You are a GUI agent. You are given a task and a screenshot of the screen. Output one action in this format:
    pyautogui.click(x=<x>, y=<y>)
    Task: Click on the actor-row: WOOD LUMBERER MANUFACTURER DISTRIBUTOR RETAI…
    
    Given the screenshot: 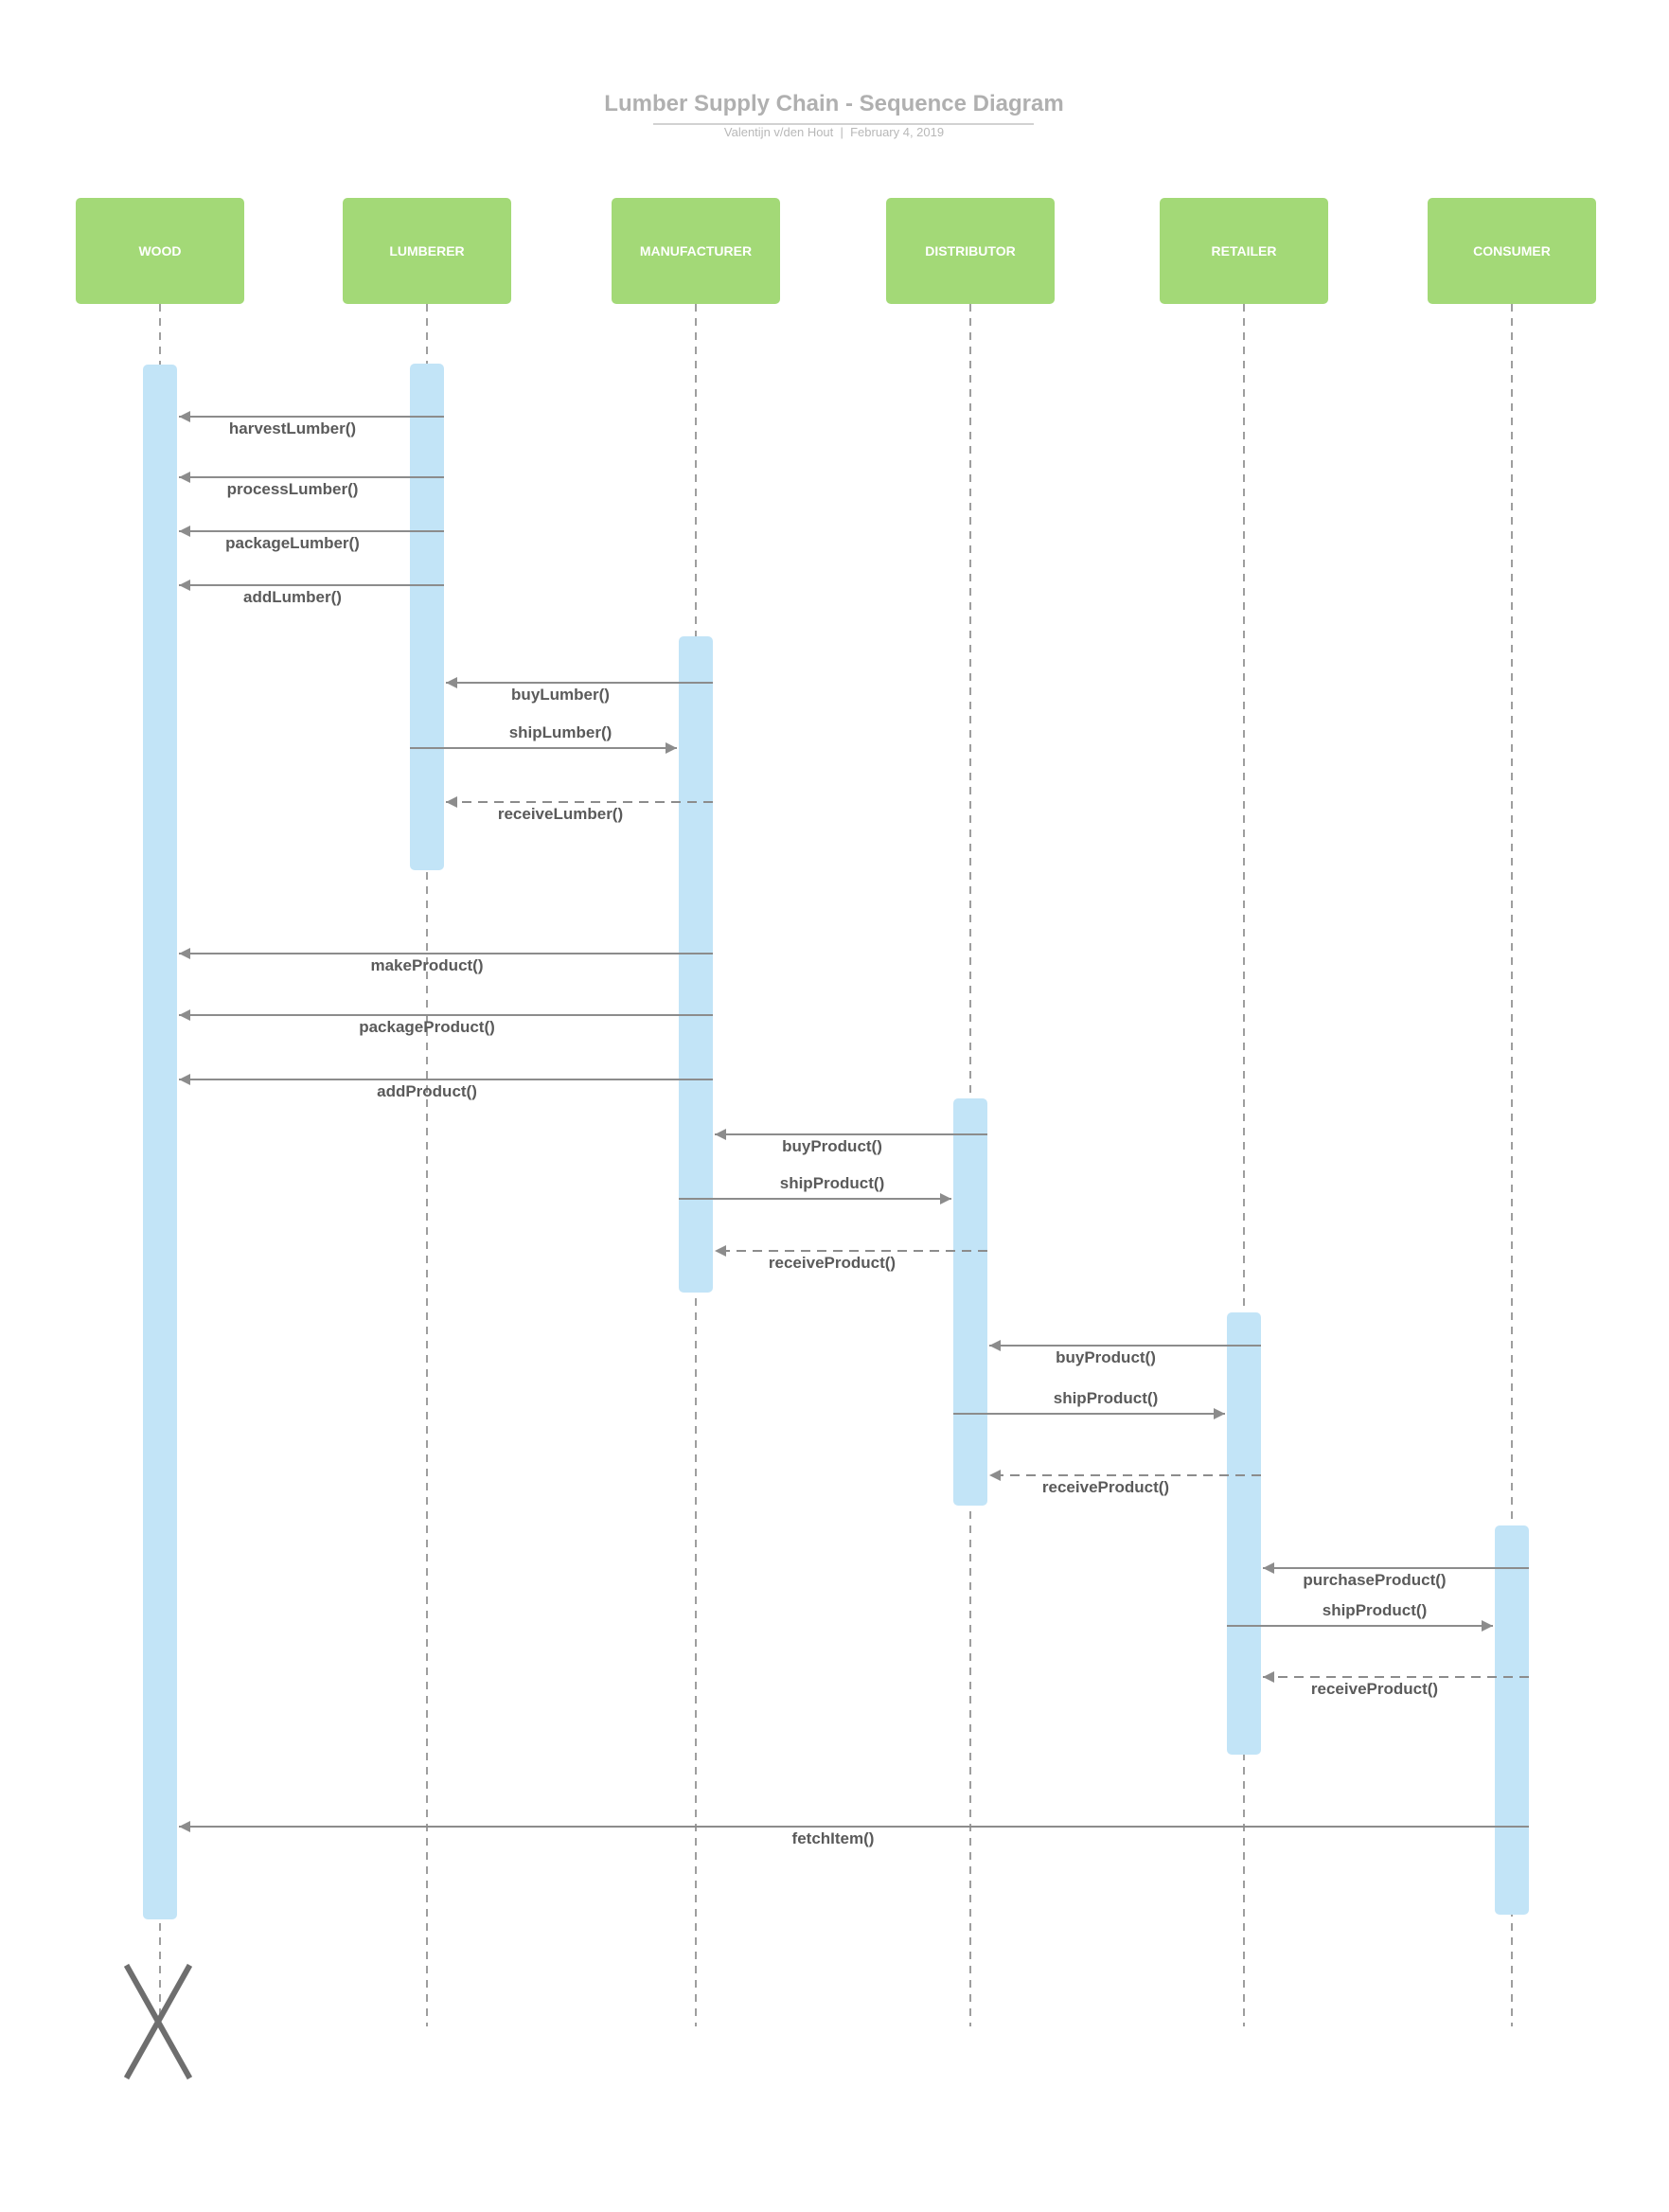 What is the action you would take?
    pyautogui.click(x=836, y=251)
    